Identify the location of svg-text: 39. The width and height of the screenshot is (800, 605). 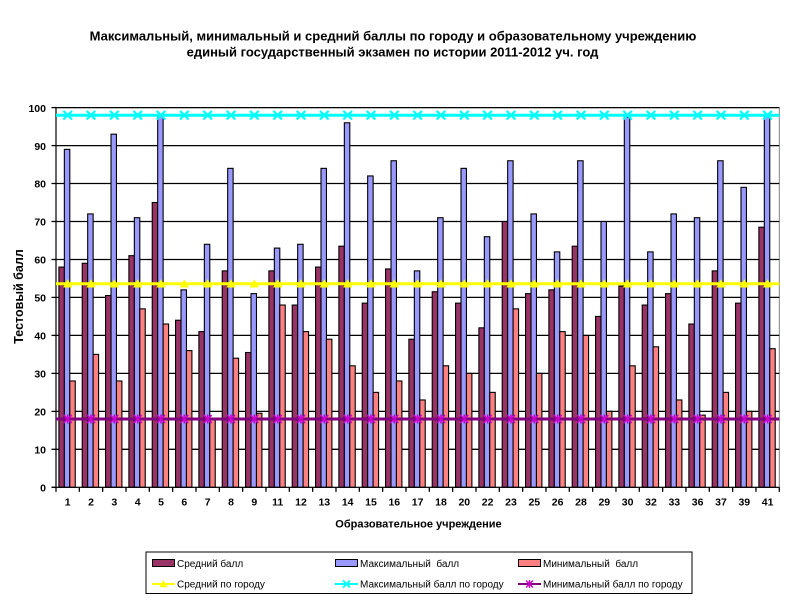
(744, 503).